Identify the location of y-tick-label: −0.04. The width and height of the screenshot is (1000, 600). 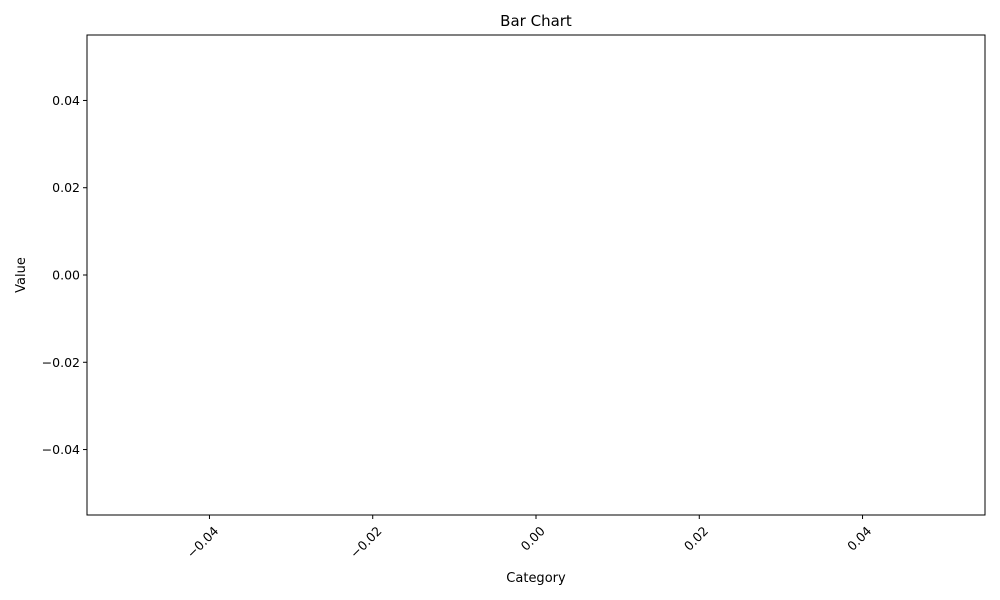
(61, 449).